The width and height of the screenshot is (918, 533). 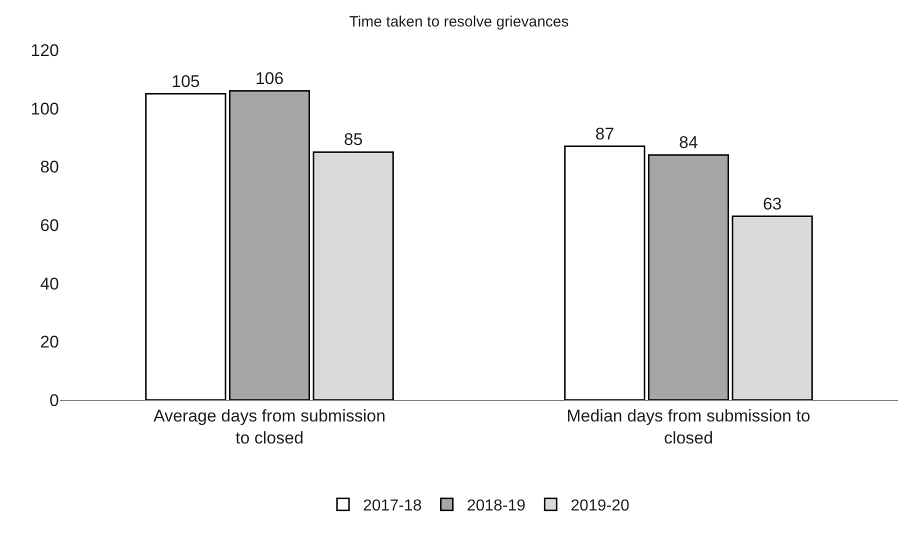 What do you see at coordinates (269, 78) in the screenshot?
I see `data-label: 106` at bounding box center [269, 78].